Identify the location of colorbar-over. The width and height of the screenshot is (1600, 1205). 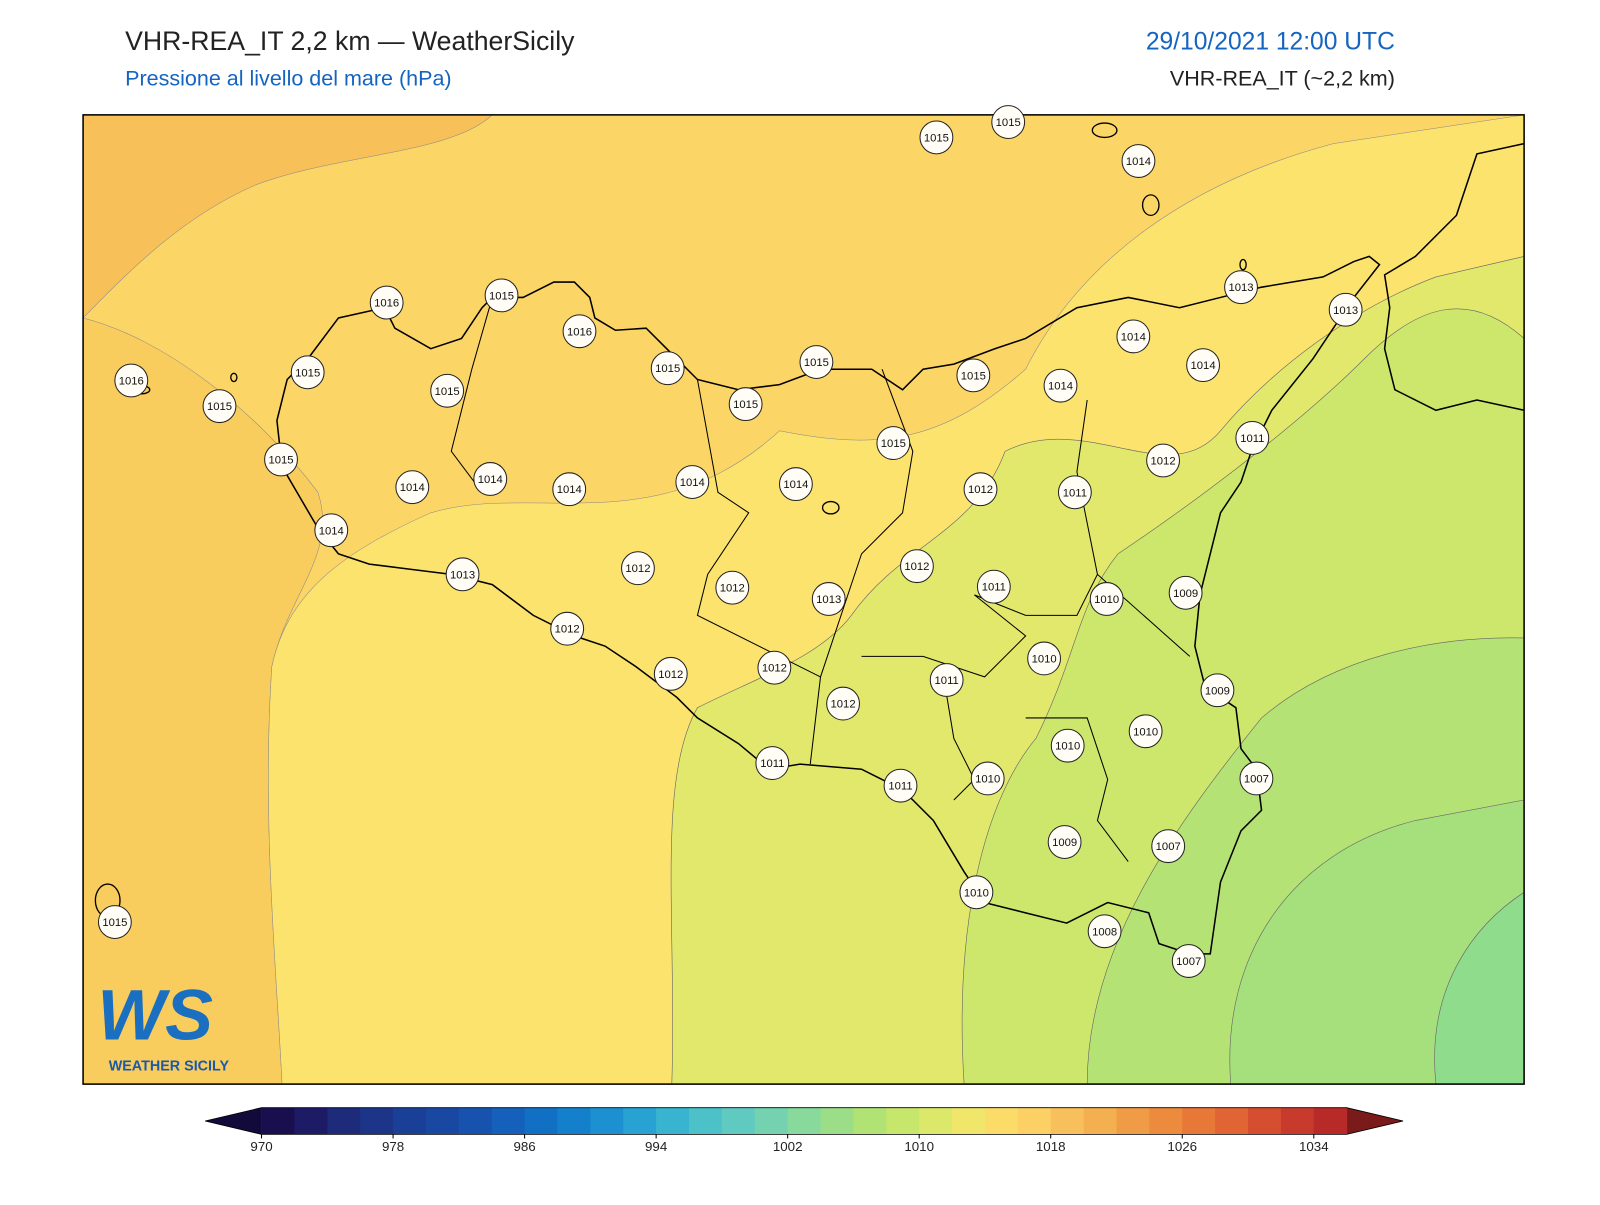
(1375, 1121).